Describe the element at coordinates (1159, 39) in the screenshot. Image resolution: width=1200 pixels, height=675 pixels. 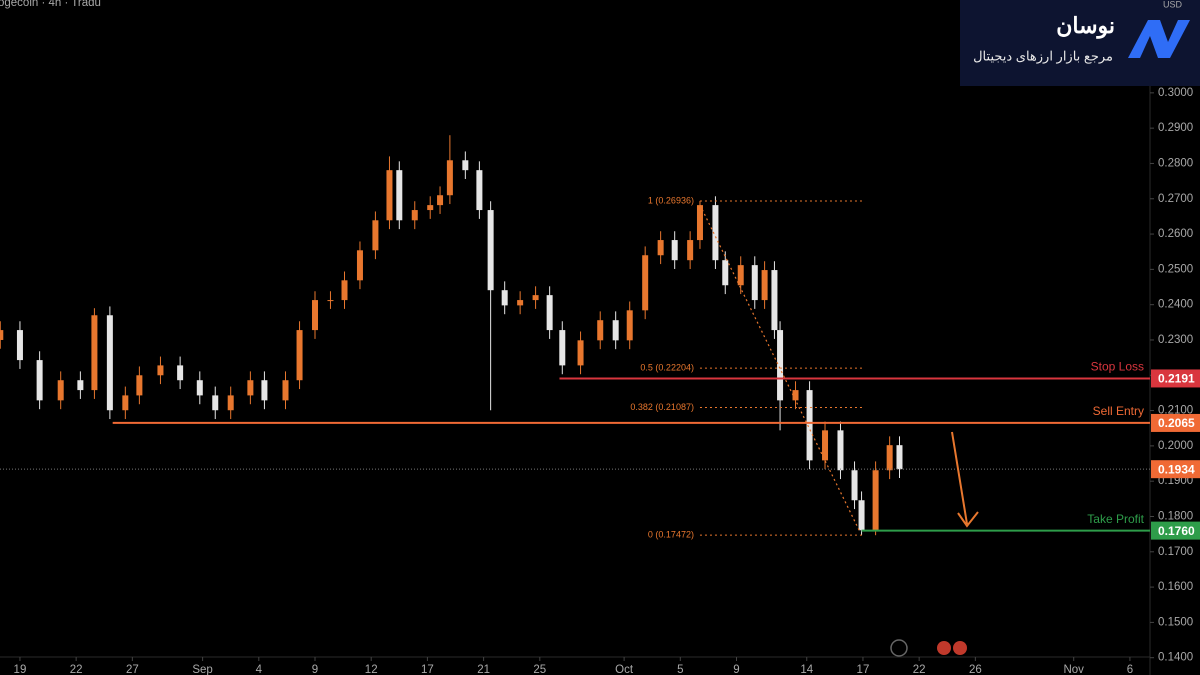
I see `logo-icon` at that location.